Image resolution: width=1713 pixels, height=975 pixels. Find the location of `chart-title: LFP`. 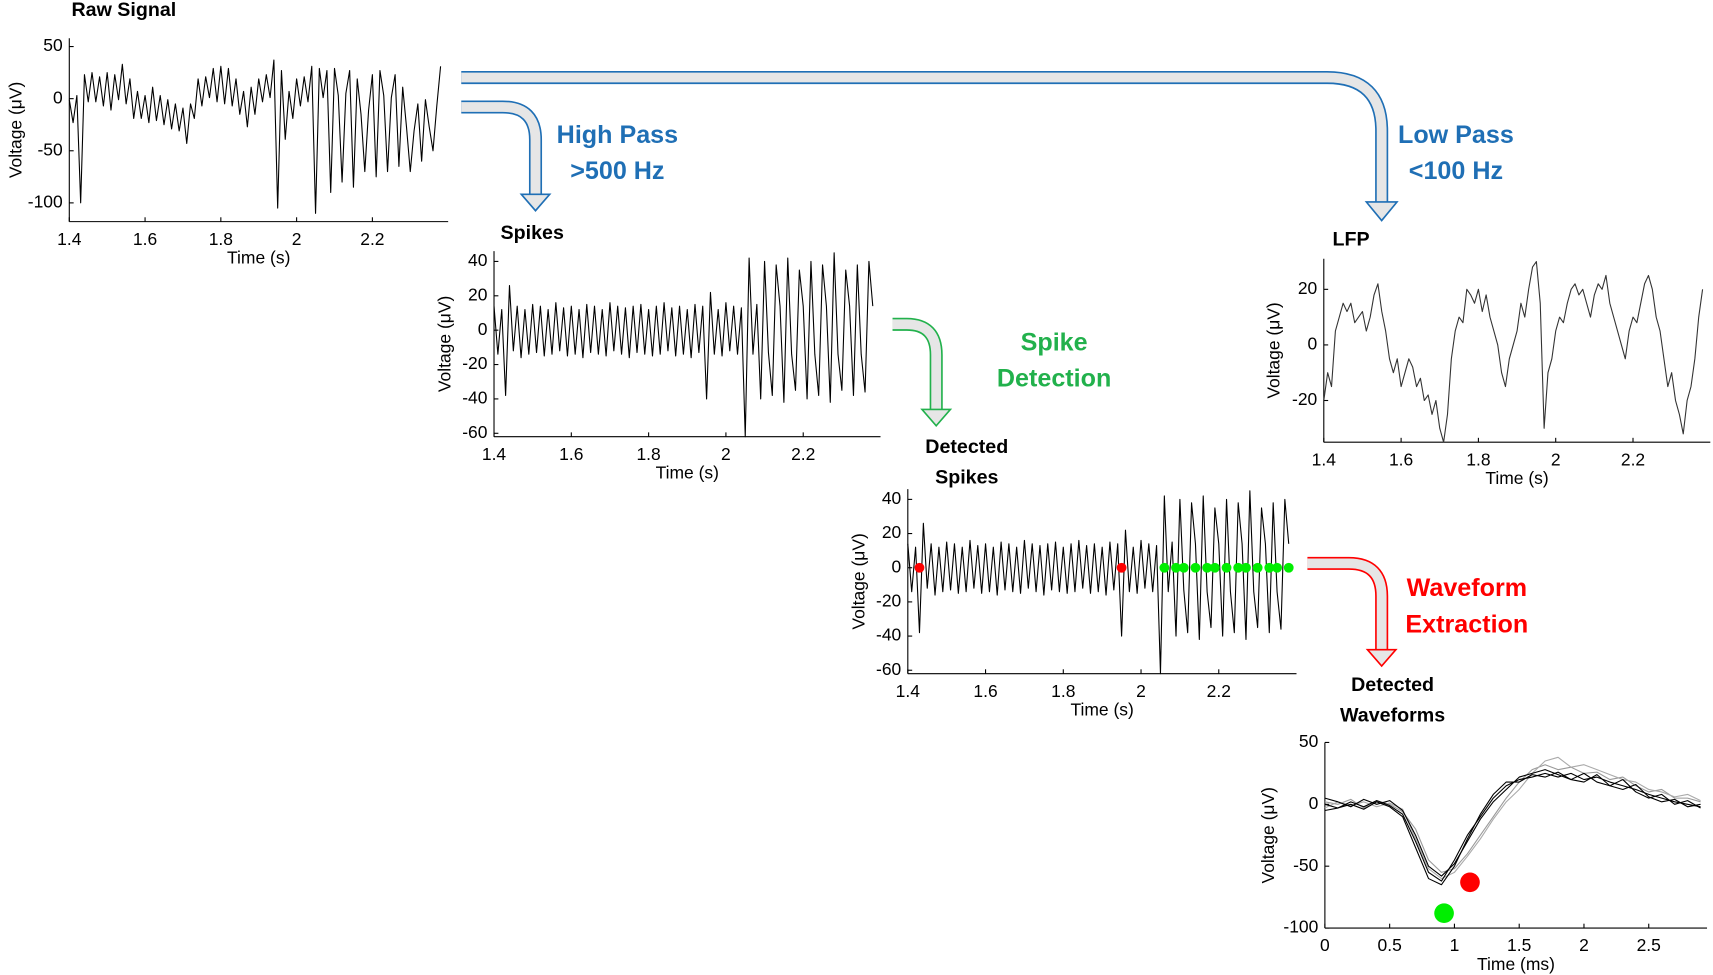

chart-title: LFP is located at coordinates (1351, 239).